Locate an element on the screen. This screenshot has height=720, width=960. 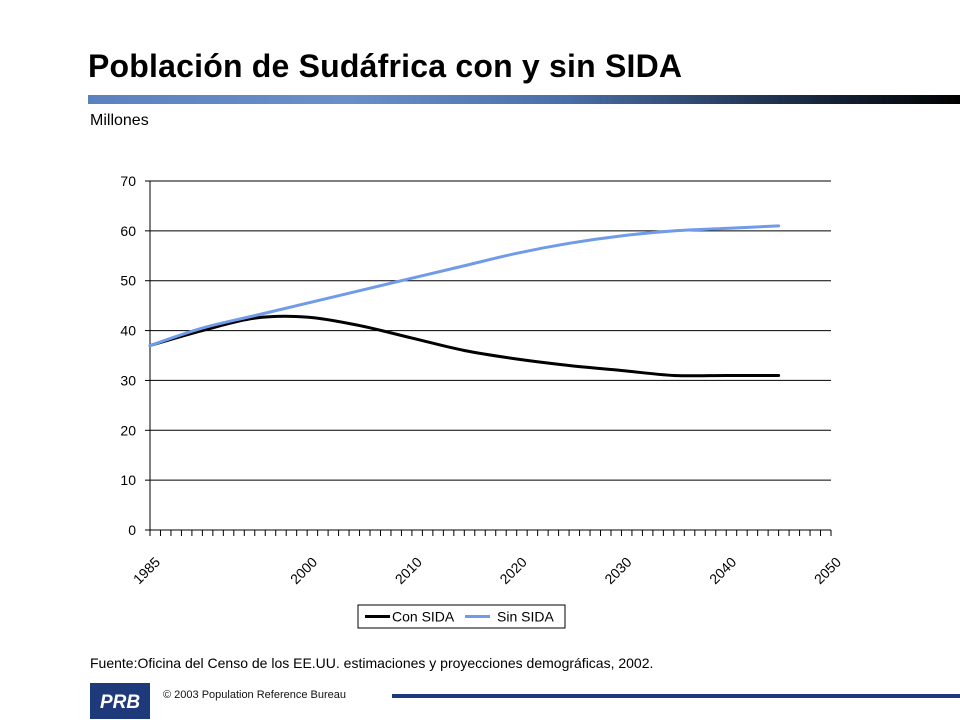
x-tick-label: 2000 is located at coordinates (303, 570).